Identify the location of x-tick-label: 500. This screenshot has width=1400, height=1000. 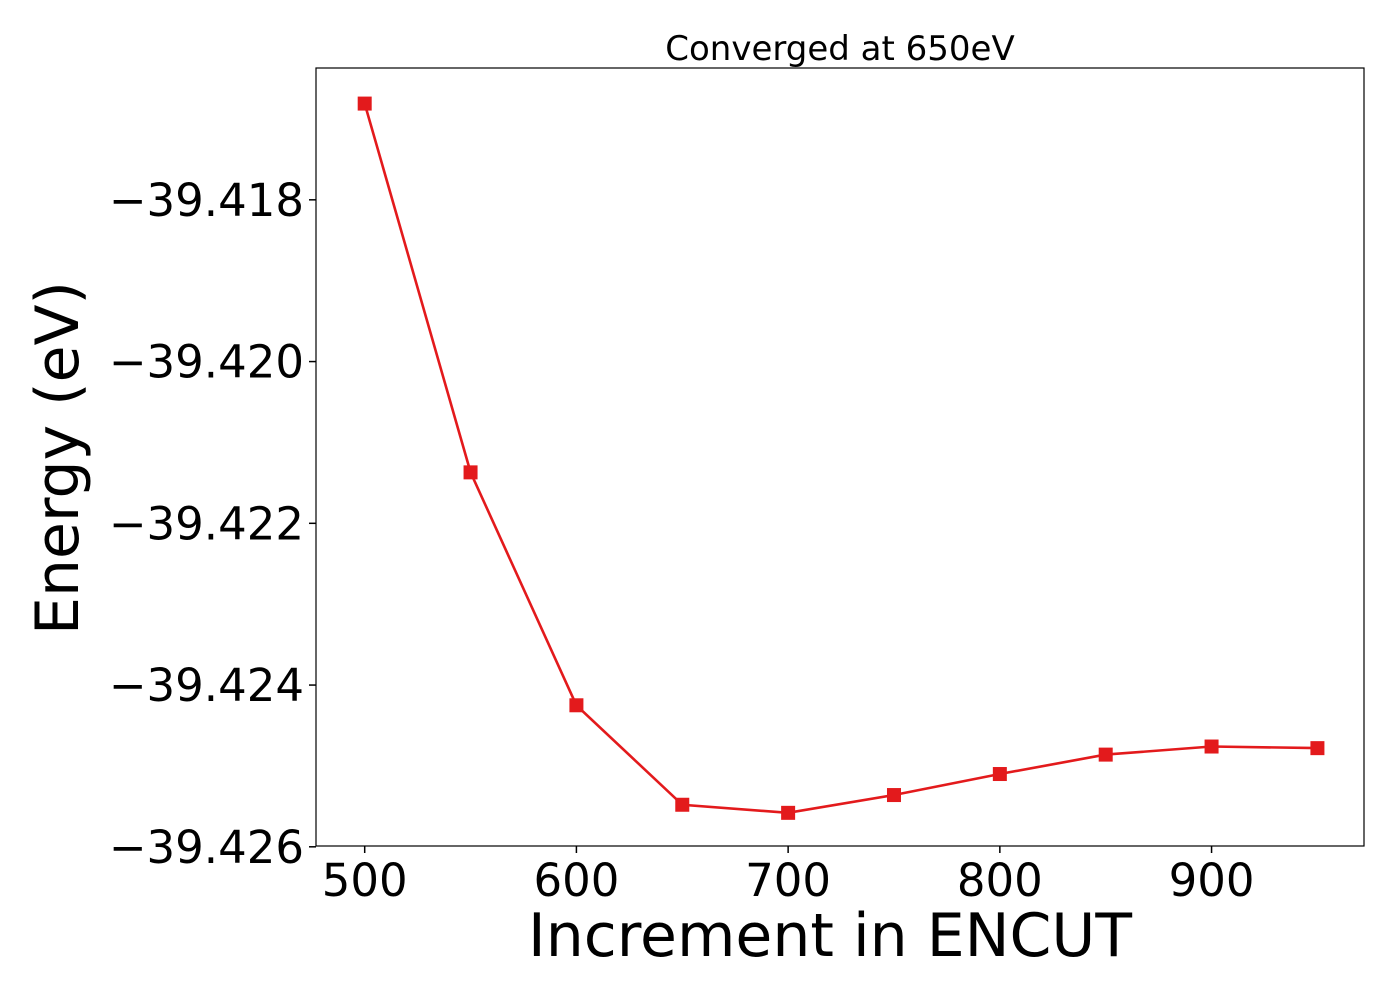
(365, 880).